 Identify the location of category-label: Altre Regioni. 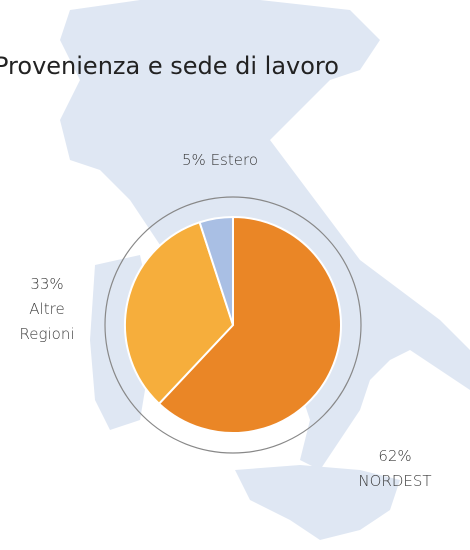
(47, 321).